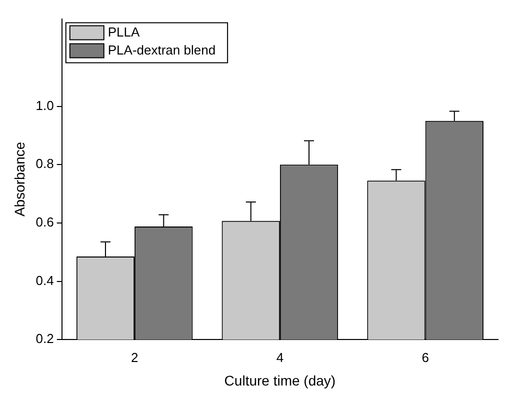 The image size is (516, 402). What do you see at coordinates (124, 32) in the screenshot?
I see `legend-label: PLLA` at bounding box center [124, 32].